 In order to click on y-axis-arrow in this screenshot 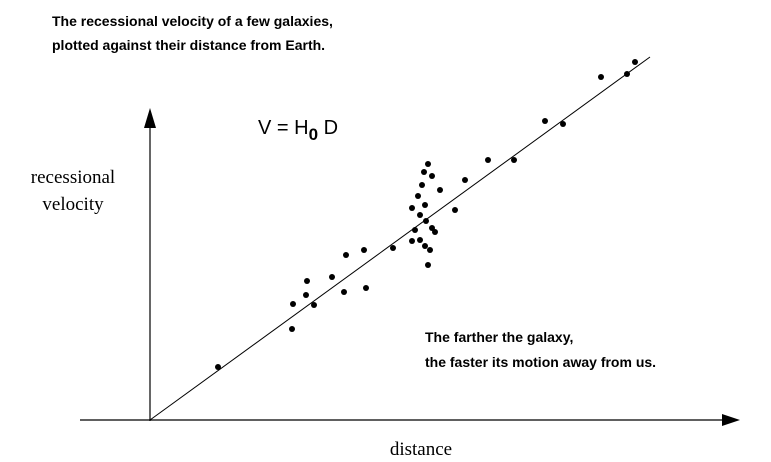, I will do `click(150, 118)`.